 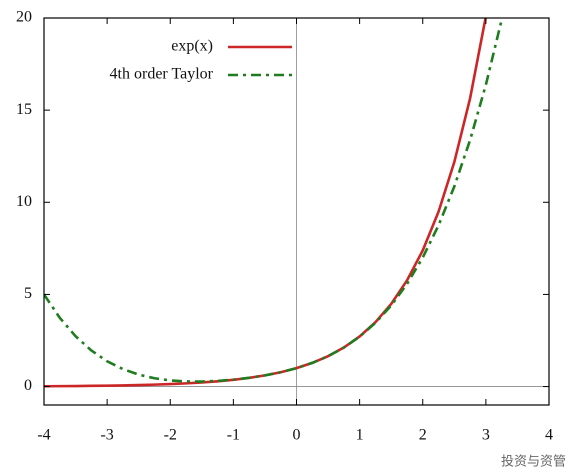 I want to click on y-tick-label: 20, so click(x=24, y=17).